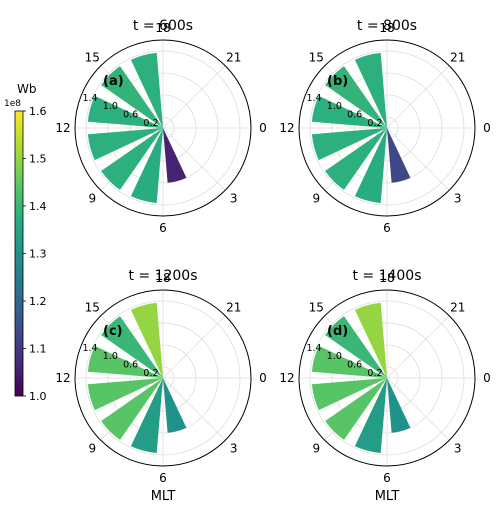 The image size is (500, 506). I want to click on colorbar-tick-label: 1.1, so click(38, 349).